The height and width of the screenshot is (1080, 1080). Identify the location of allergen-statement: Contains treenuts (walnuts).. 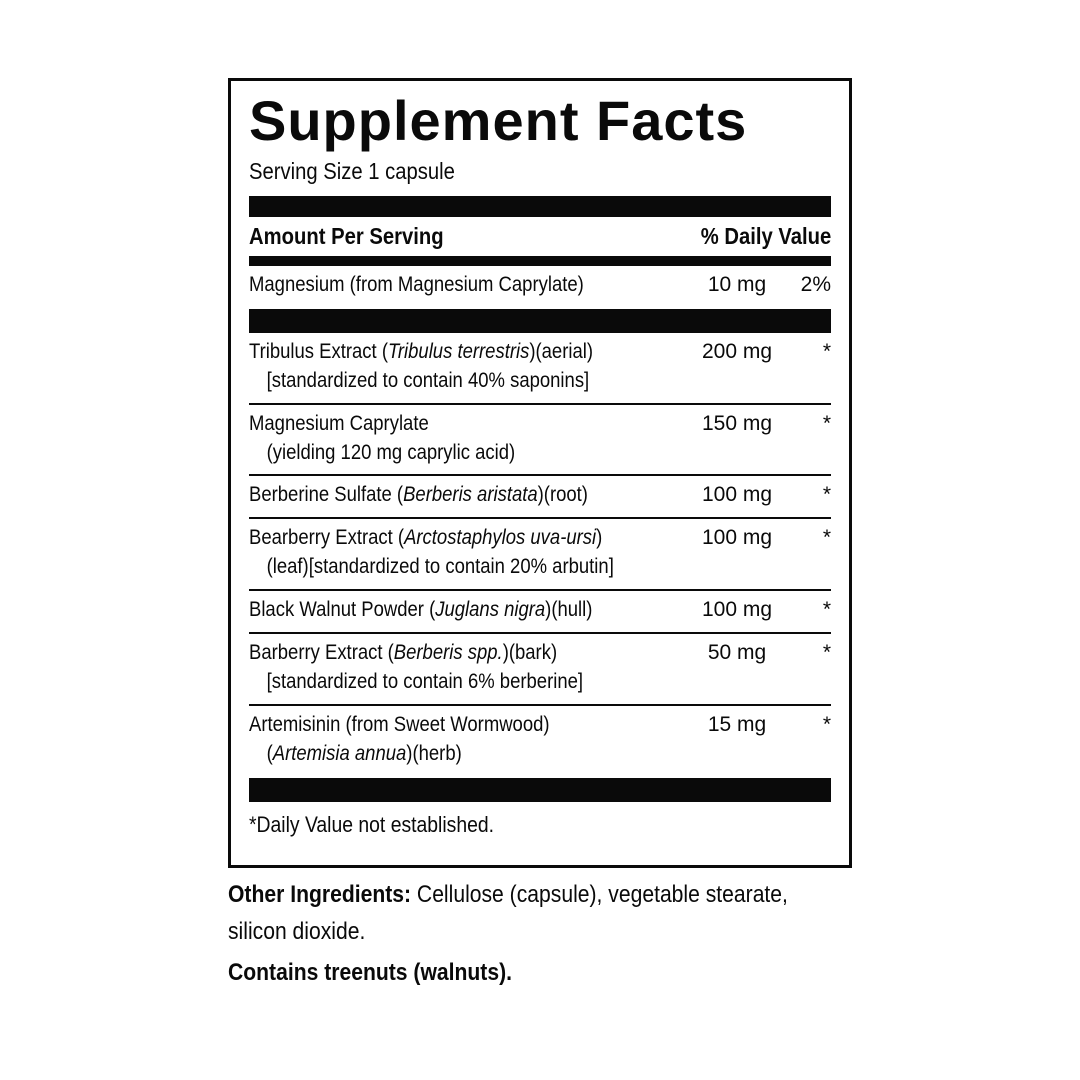
(548, 972).